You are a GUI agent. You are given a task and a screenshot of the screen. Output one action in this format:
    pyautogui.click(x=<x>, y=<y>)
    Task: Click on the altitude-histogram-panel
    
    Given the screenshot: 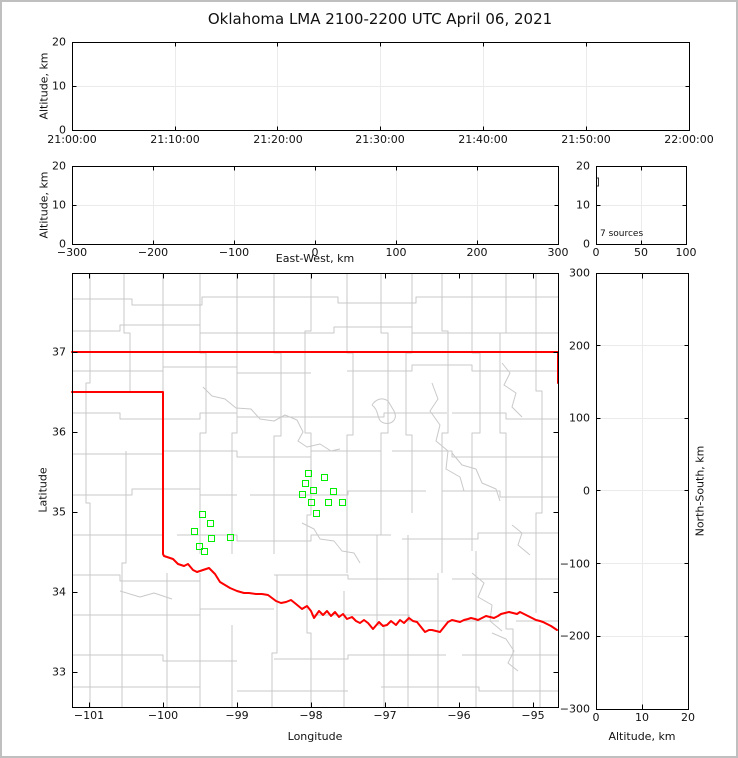 What is the action you would take?
    pyautogui.click(x=641, y=205)
    